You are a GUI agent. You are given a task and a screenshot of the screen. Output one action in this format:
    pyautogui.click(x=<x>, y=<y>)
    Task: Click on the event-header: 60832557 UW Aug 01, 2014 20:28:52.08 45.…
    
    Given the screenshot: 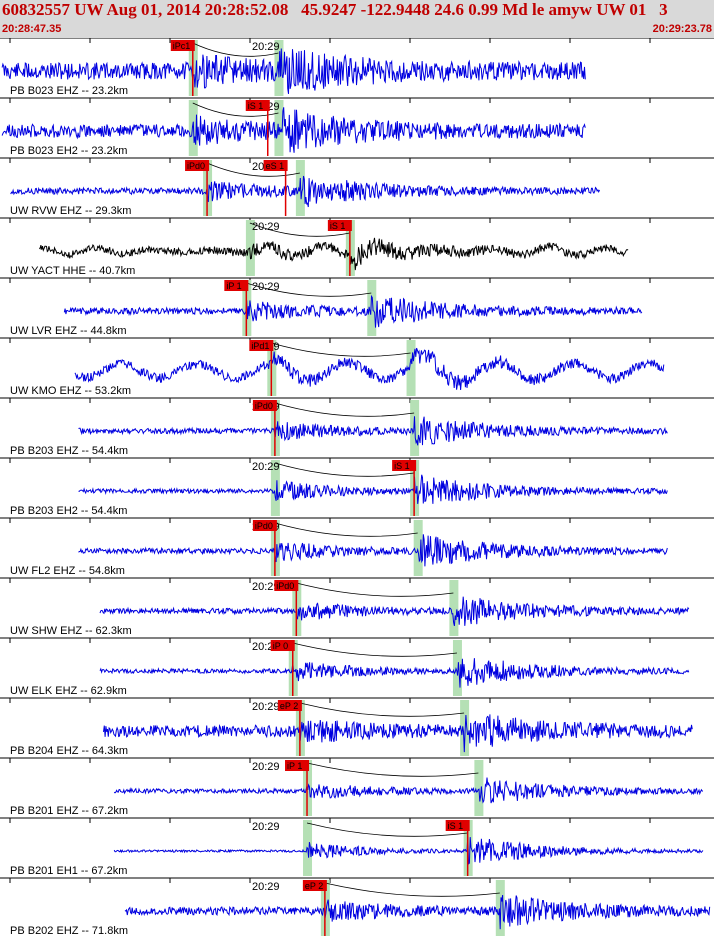 What is the action you would take?
    pyautogui.click(x=357, y=19)
    